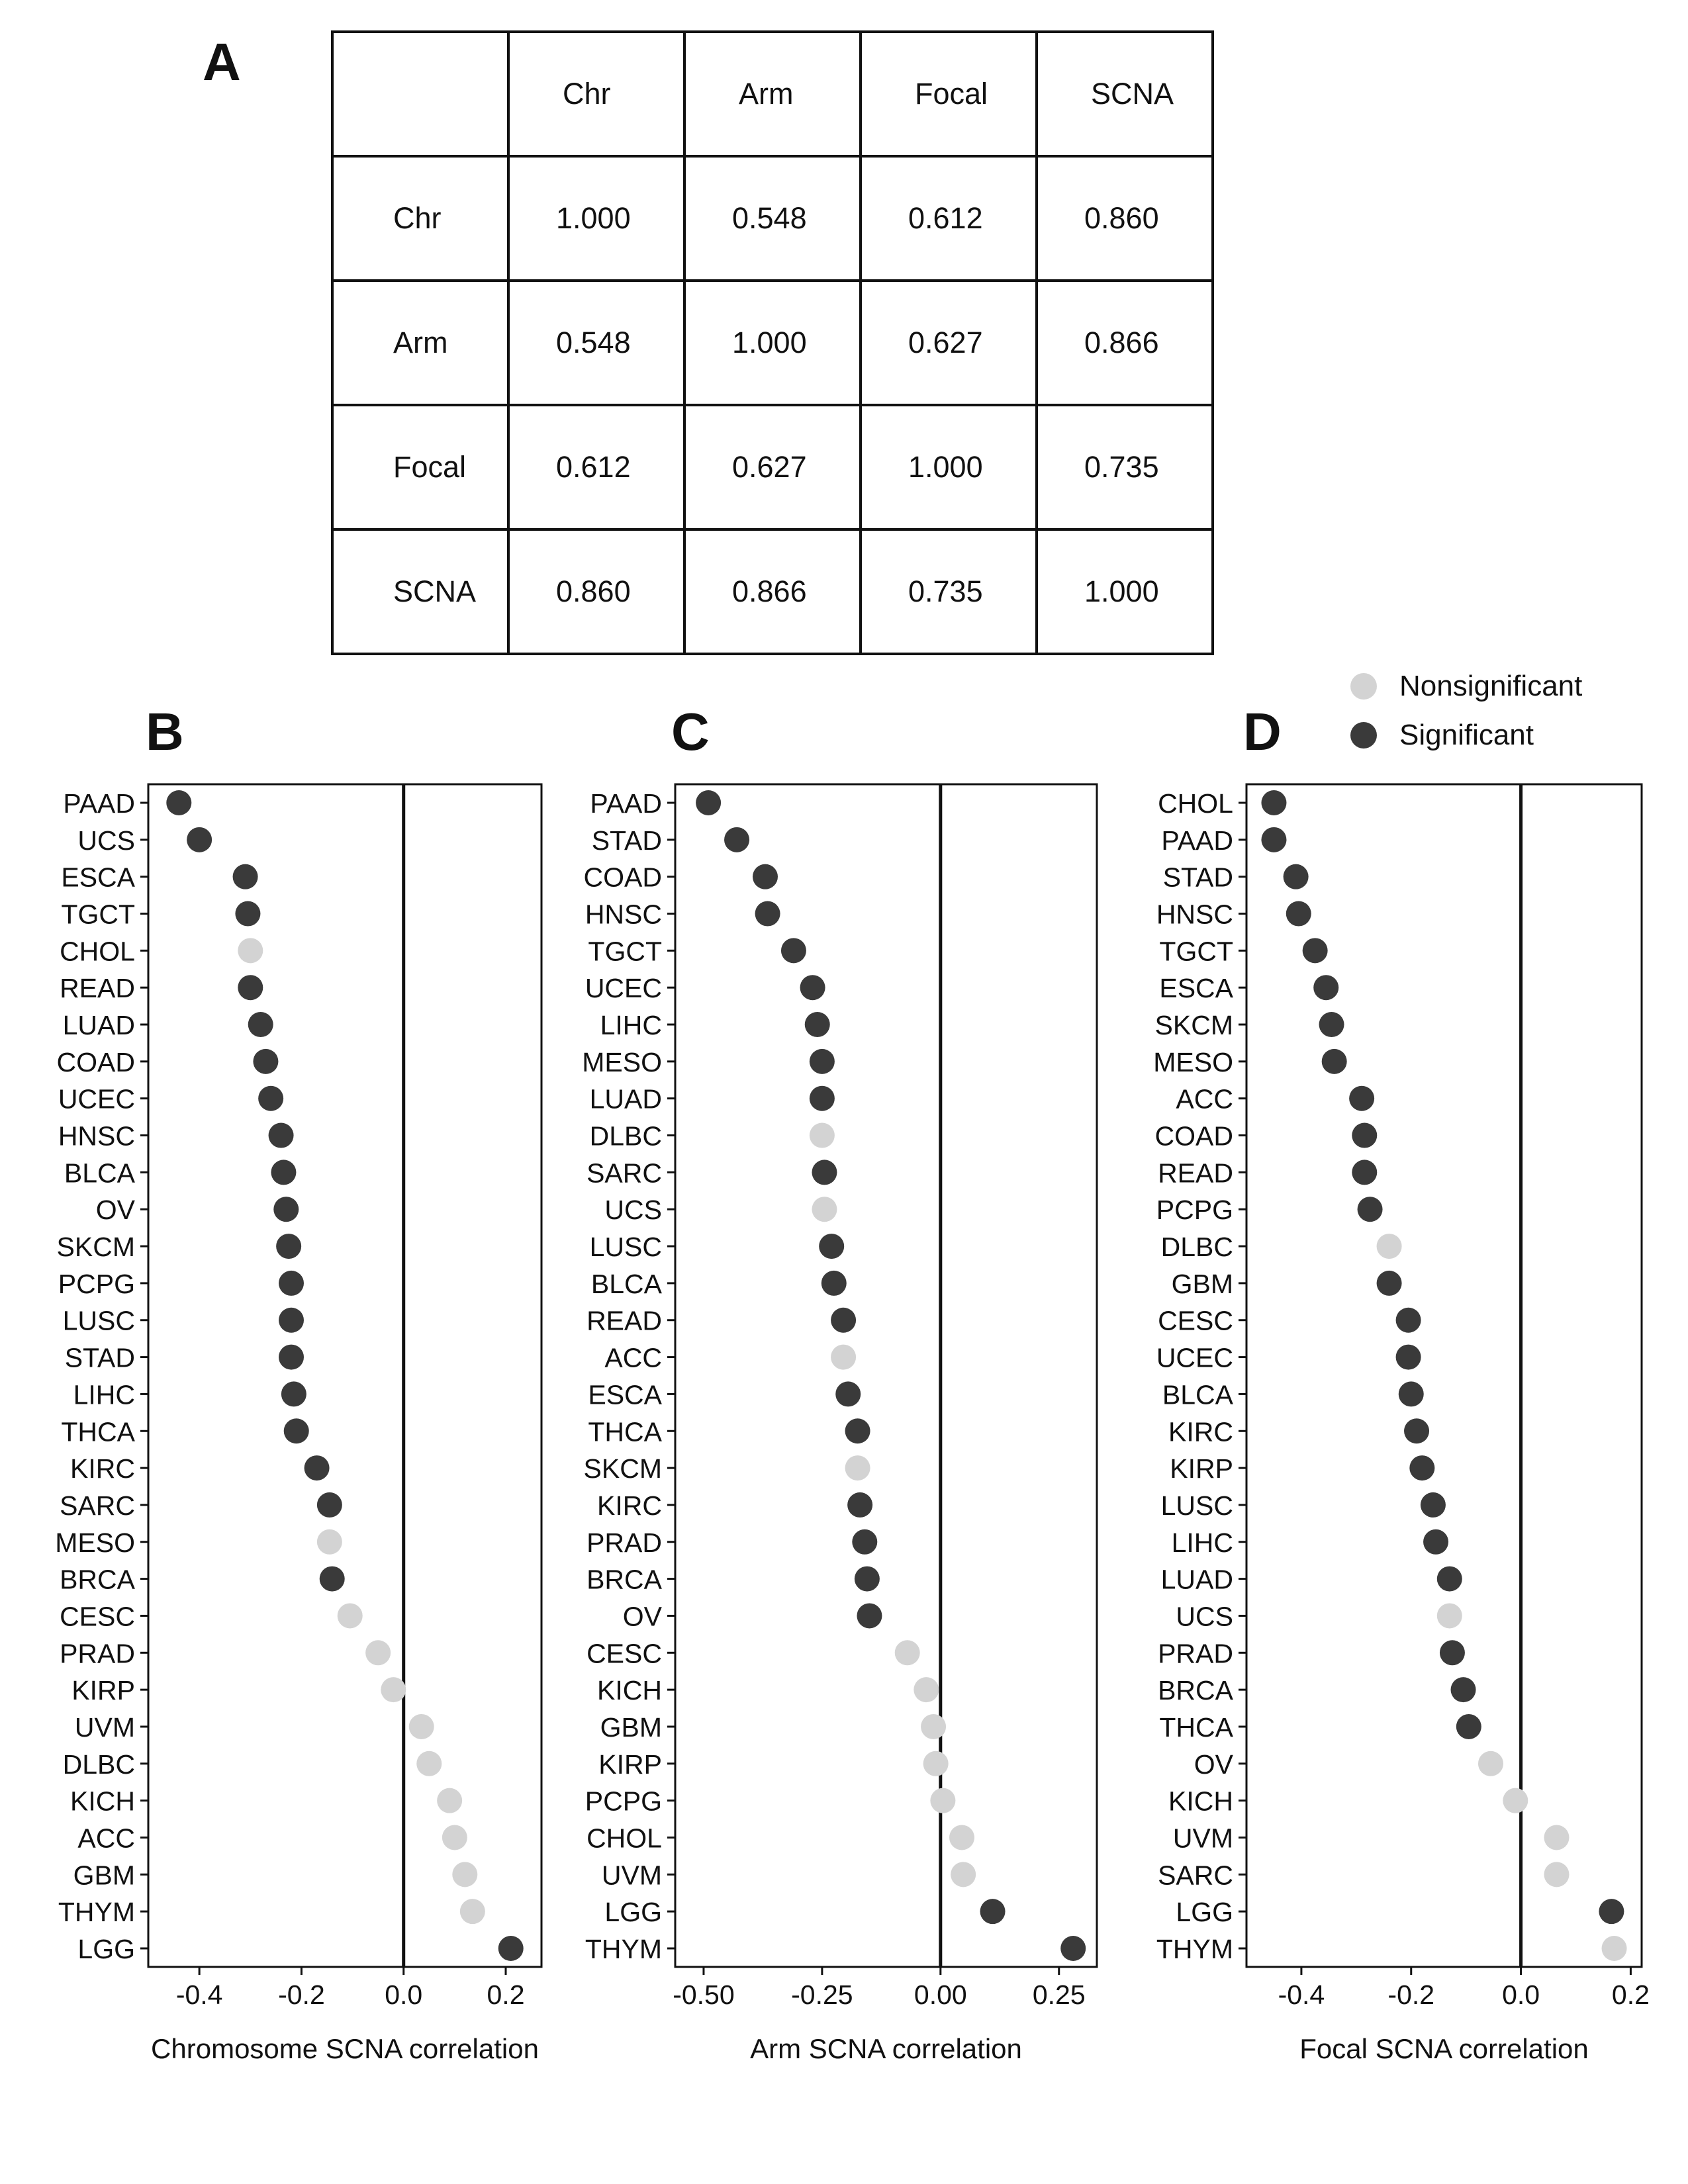 This screenshot has height=2184, width=1688. What do you see at coordinates (940, 1994) in the screenshot?
I see `x-tick-label: 0.00` at bounding box center [940, 1994].